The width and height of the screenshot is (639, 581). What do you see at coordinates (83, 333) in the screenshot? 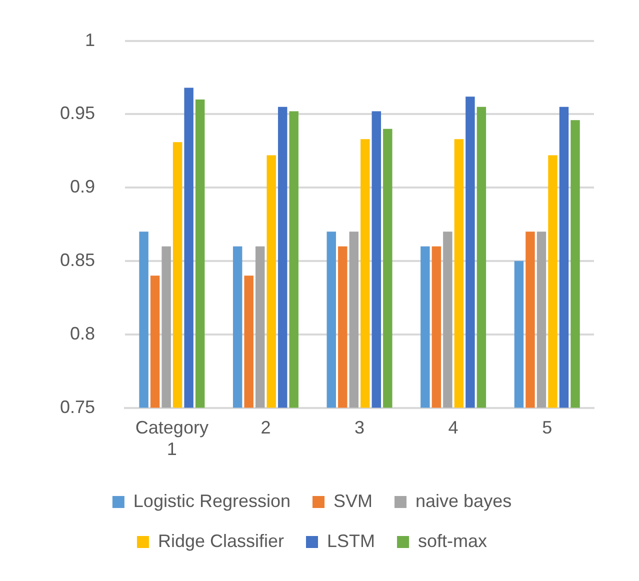
I see `y-tick-label: 0.8` at bounding box center [83, 333].